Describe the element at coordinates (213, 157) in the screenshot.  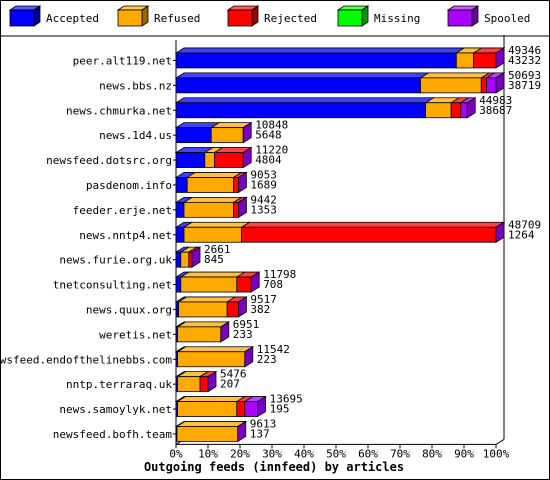
I see `bar-newsfeed-dotsrc-org` at that location.